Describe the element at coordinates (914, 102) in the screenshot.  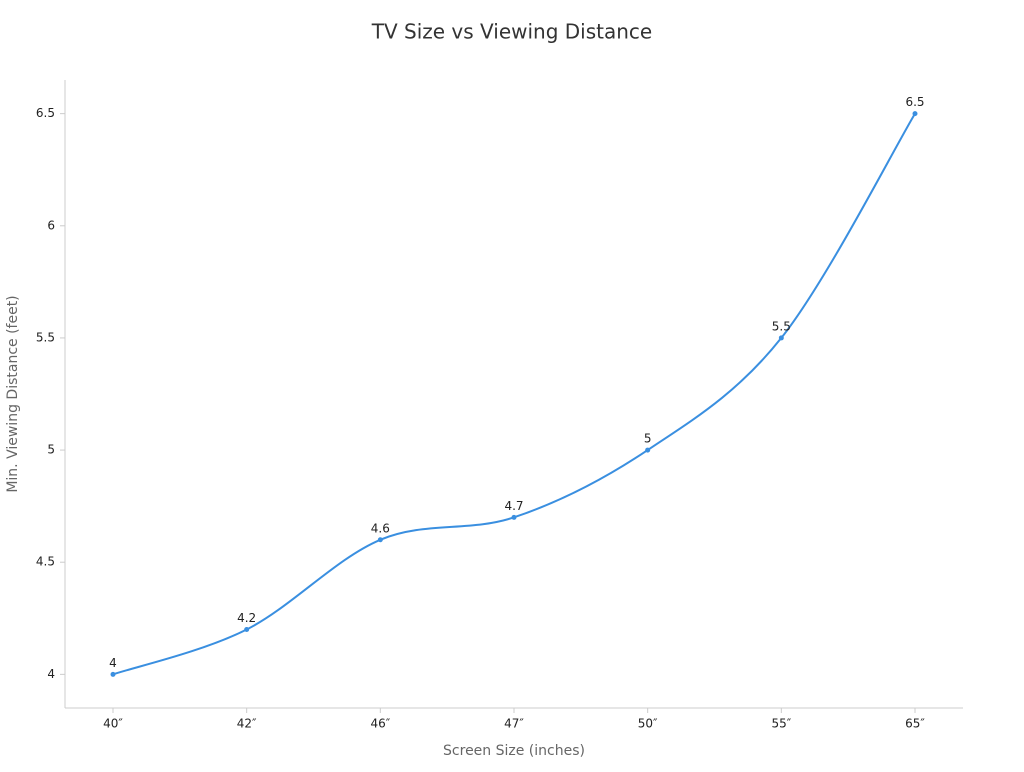
I see `data-label: 6.5` at that location.